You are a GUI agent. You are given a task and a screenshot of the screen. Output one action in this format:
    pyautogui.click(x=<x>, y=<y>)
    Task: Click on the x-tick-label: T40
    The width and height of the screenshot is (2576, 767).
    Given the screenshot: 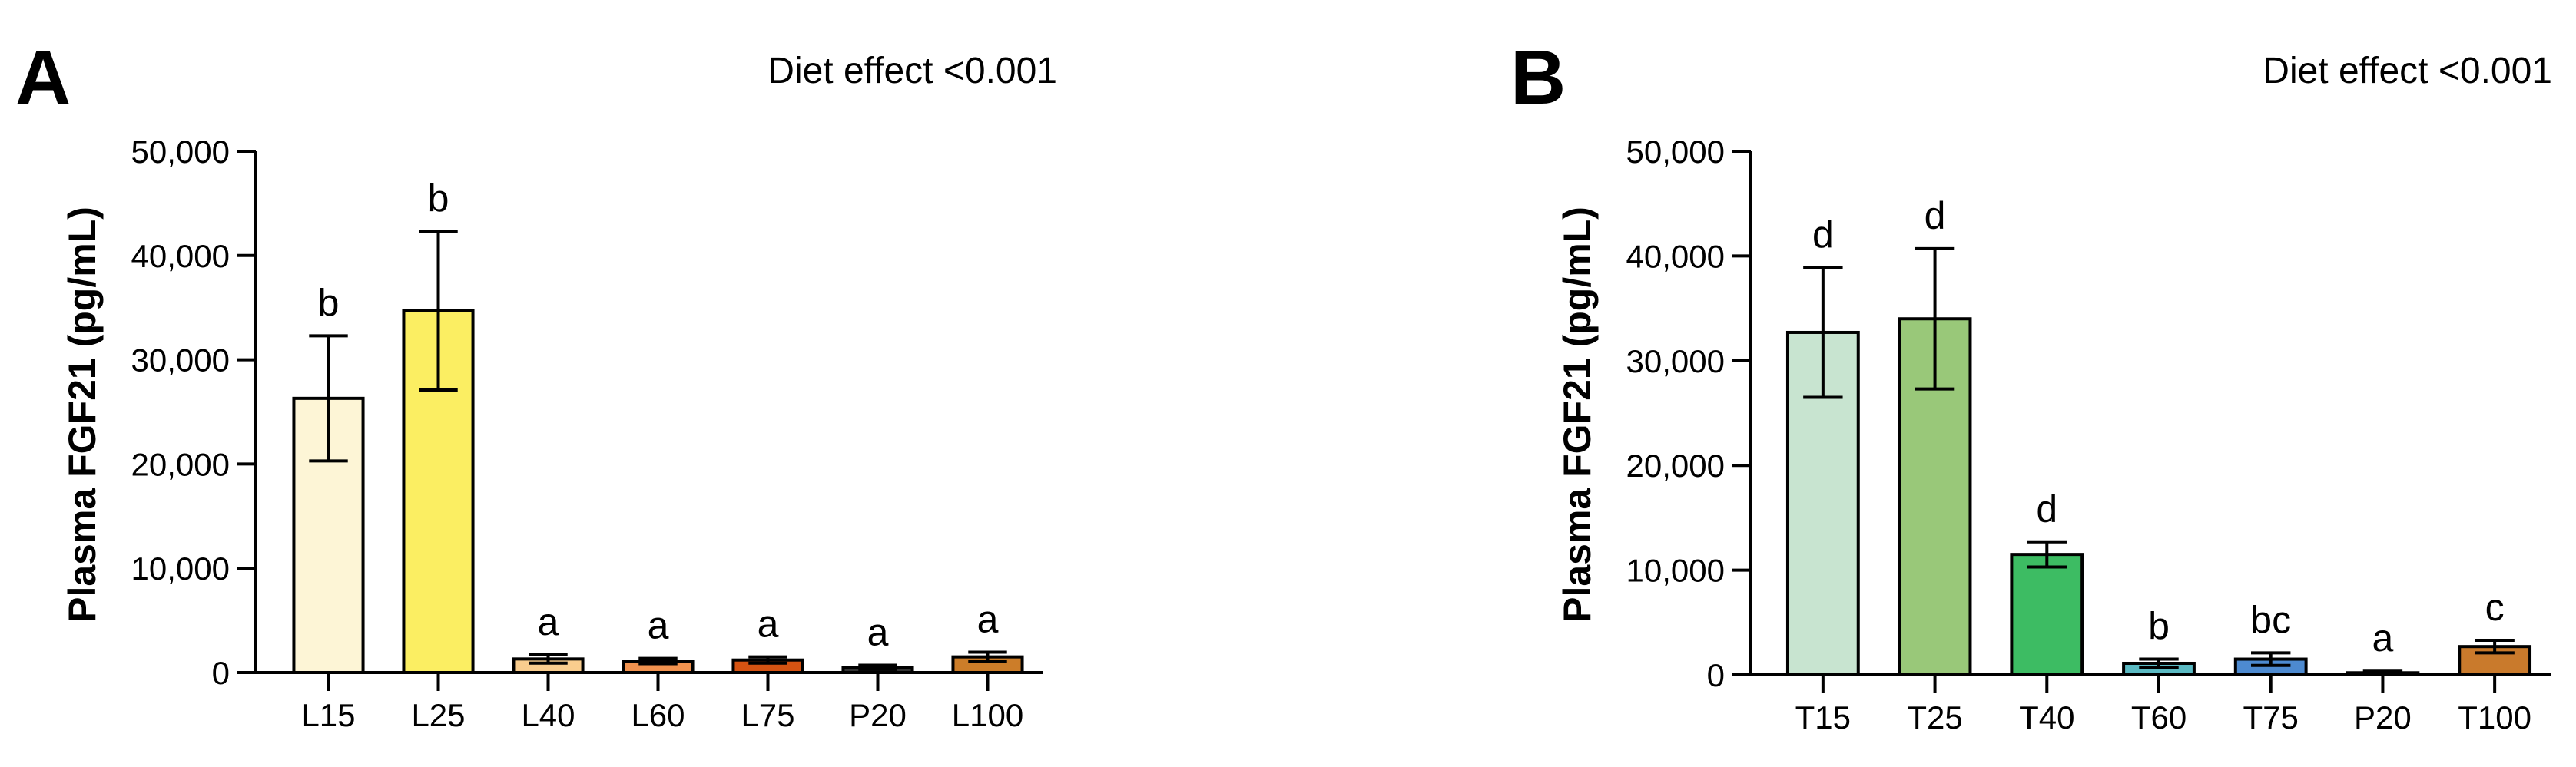 What is the action you would take?
    pyautogui.click(x=2046, y=717)
    